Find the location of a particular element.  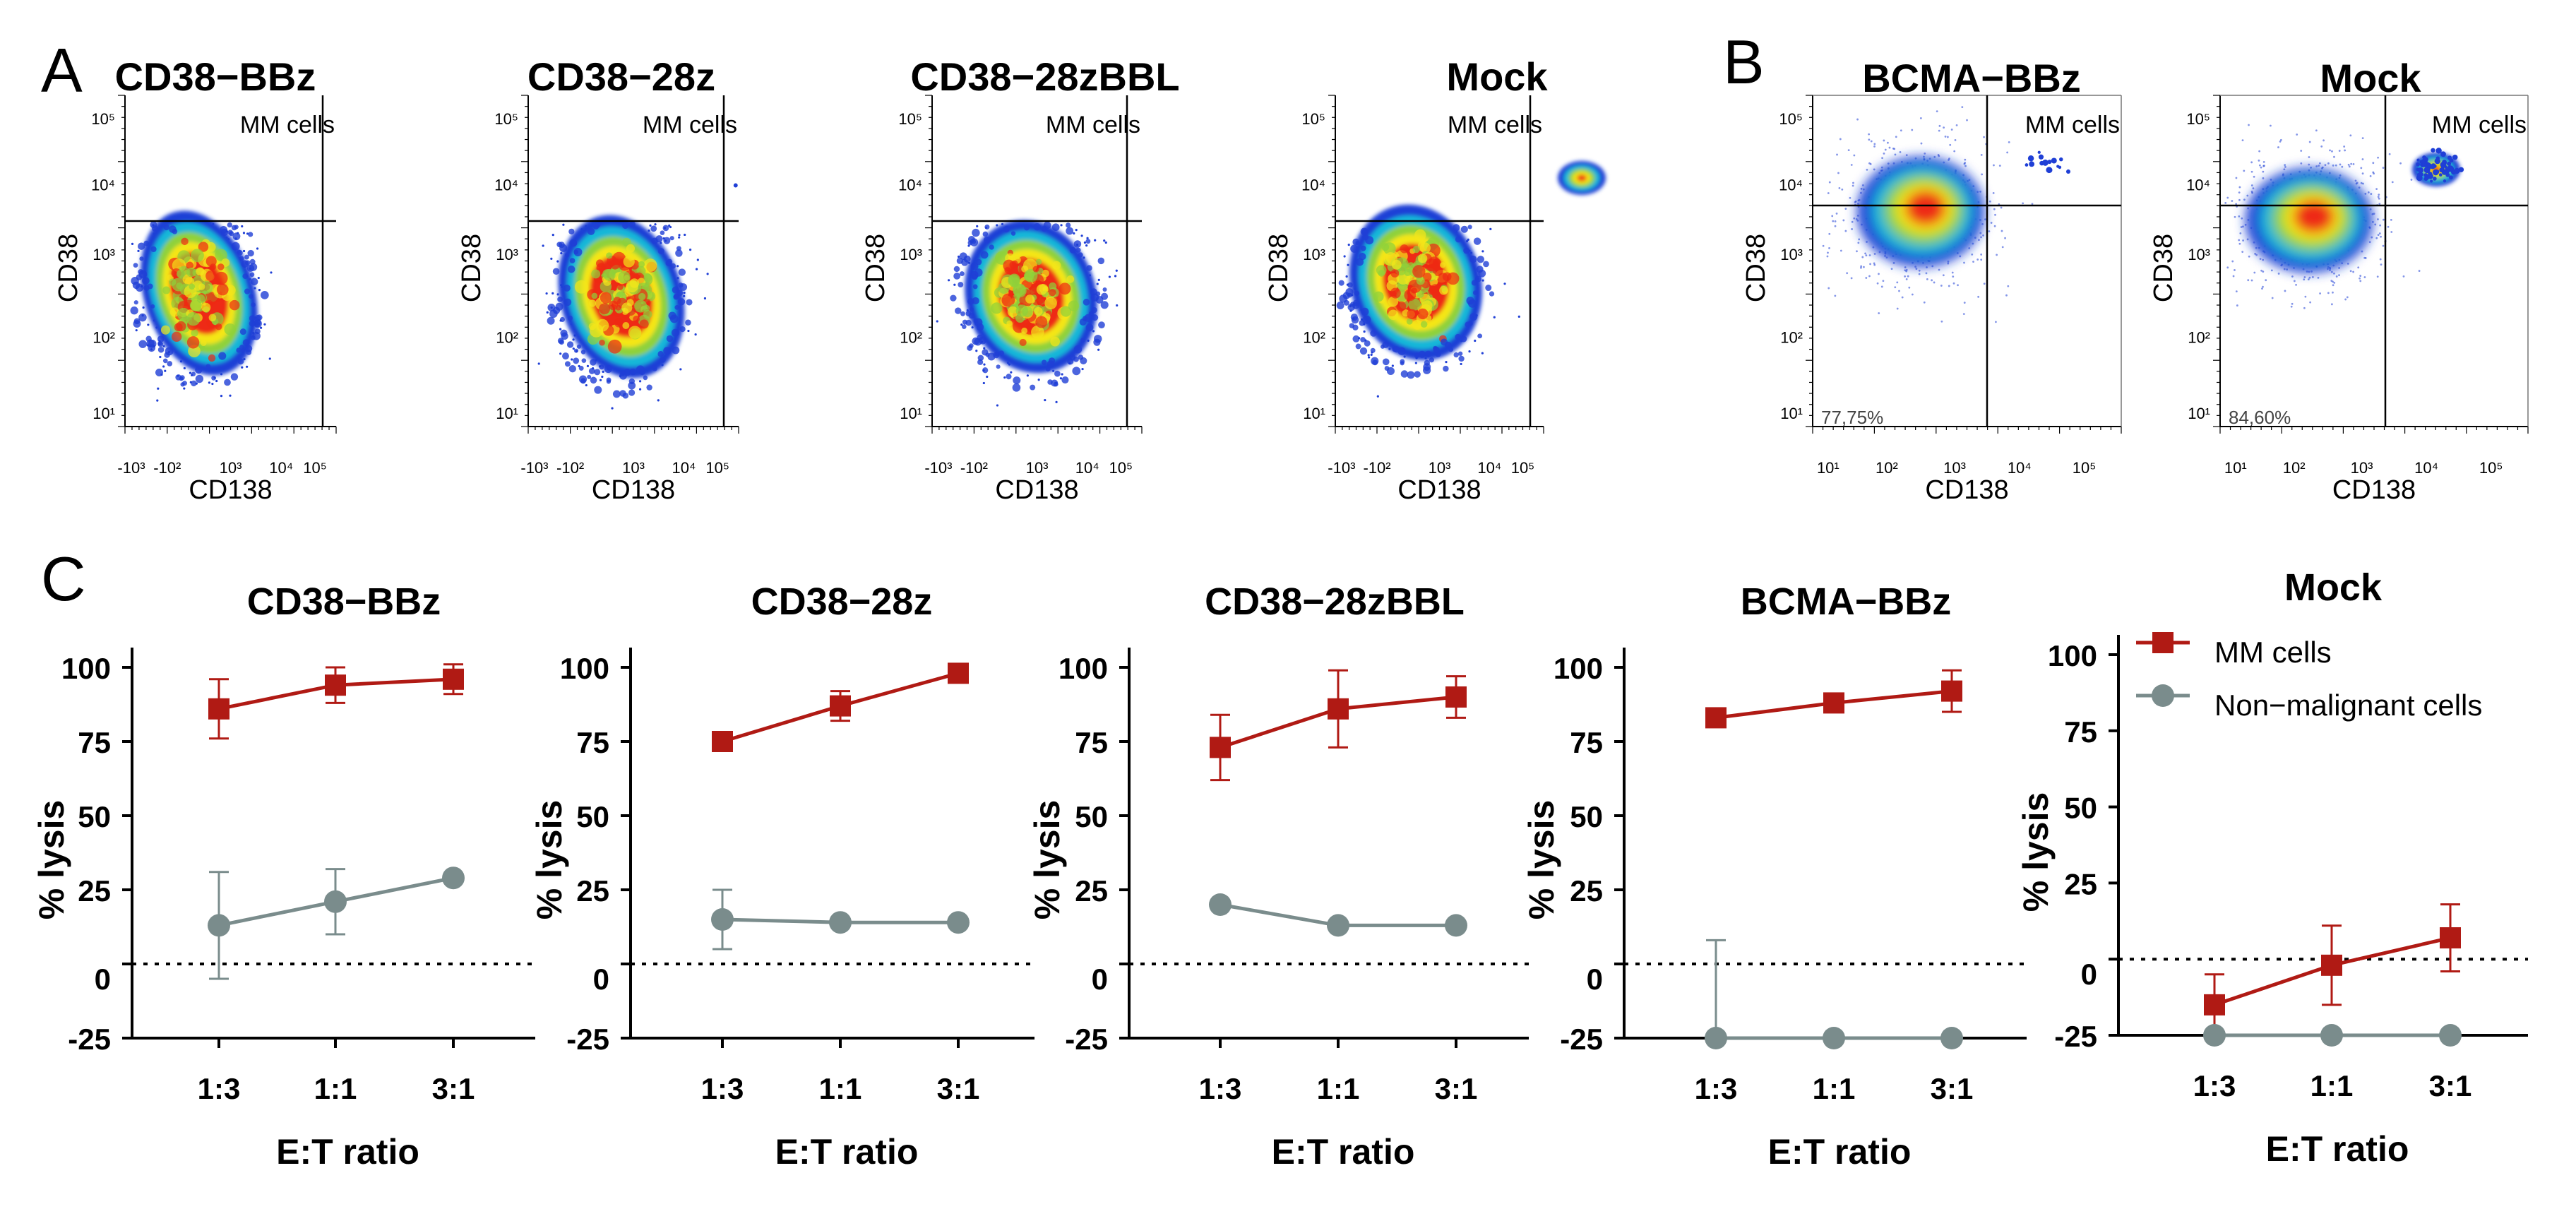

y-tick-label: 10⁵ is located at coordinates (103, 119).